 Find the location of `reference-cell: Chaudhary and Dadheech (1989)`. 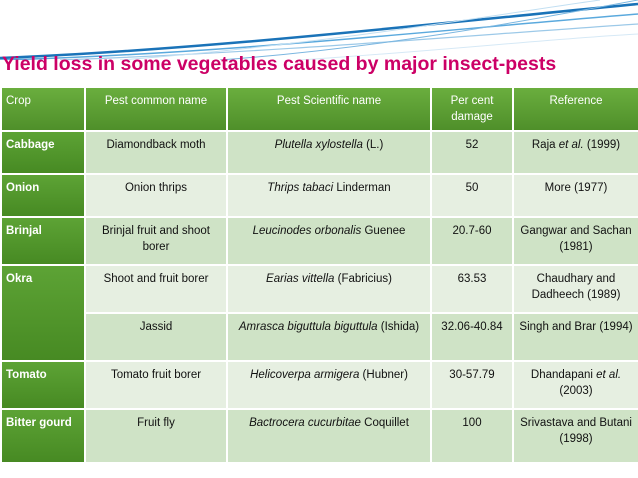

reference-cell: Chaudhary and Dadheech (1989) is located at coordinates (576, 289).